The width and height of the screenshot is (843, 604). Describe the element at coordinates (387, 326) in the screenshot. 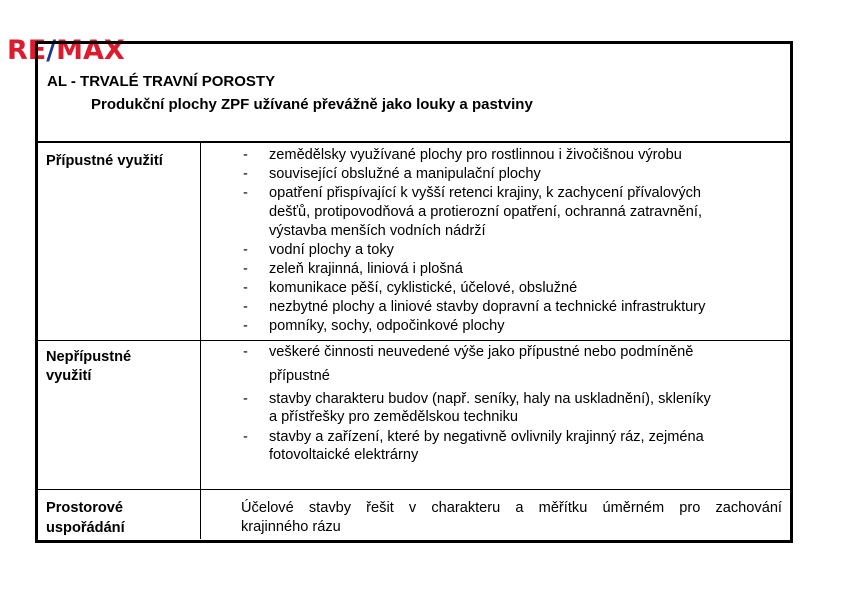

I see `list-item: pomníky, sochy, odpočinkové plochy` at that location.